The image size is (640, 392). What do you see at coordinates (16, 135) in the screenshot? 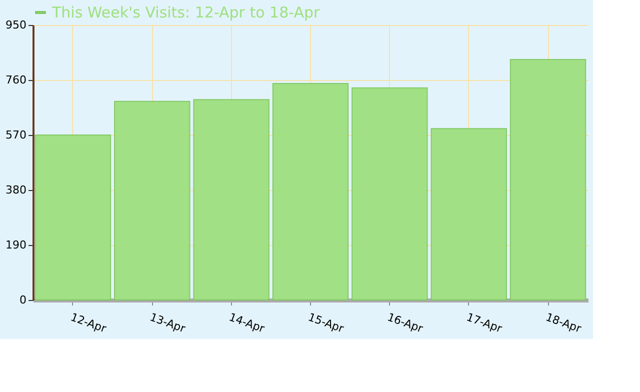
I see `y-tick-label: 570` at bounding box center [16, 135].